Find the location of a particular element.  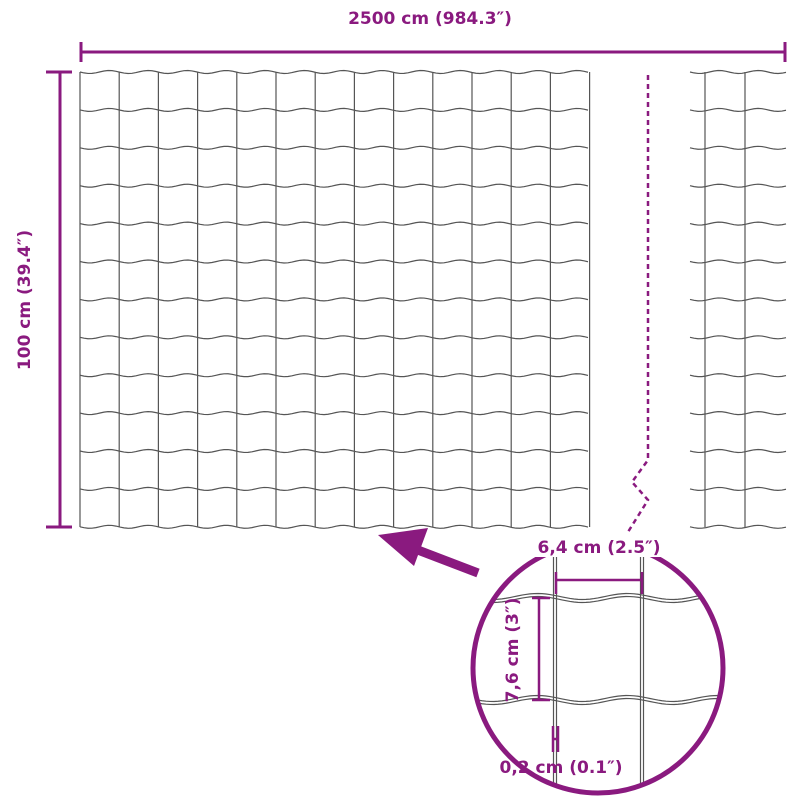

width-label: 2500 cm (984.3″) is located at coordinates (430, 19).